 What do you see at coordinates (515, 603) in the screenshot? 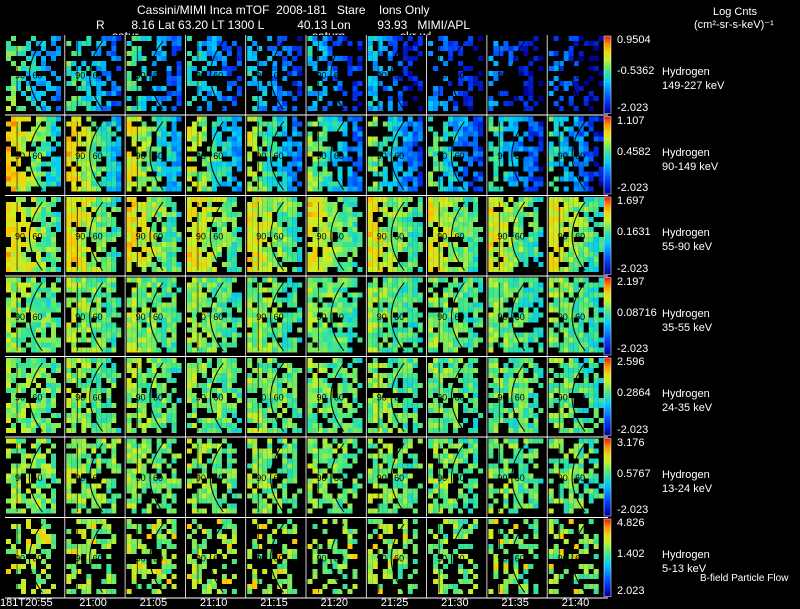
I see `time-tick-label: 21:35` at bounding box center [515, 603].